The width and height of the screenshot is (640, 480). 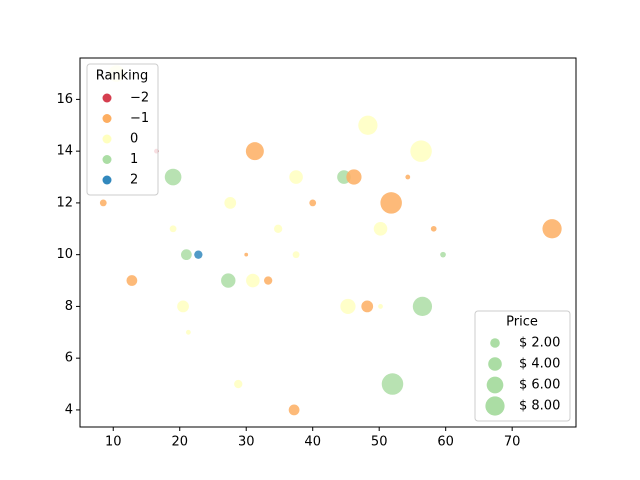 I want to click on y-tick-label: 12, so click(x=64, y=202).